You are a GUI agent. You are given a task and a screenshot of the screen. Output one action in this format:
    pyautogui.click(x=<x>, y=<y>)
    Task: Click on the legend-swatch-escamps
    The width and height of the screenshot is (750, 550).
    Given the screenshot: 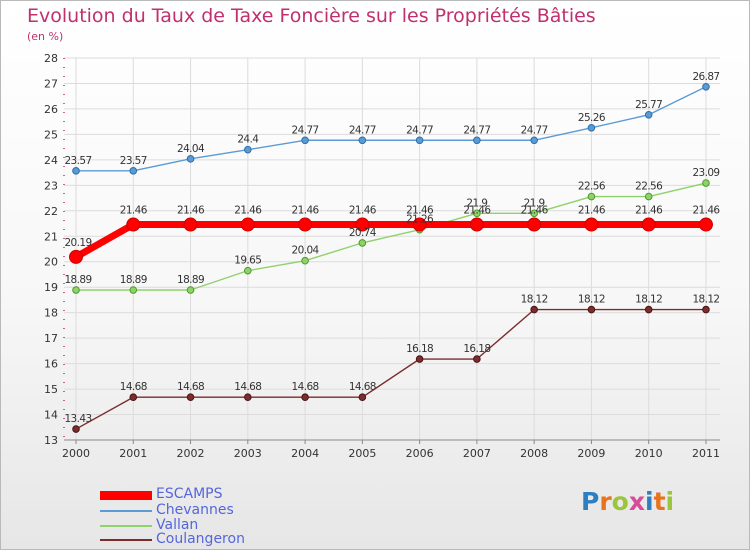 What is the action you would take?
    pyautogui.click(x=126, y=495)
    